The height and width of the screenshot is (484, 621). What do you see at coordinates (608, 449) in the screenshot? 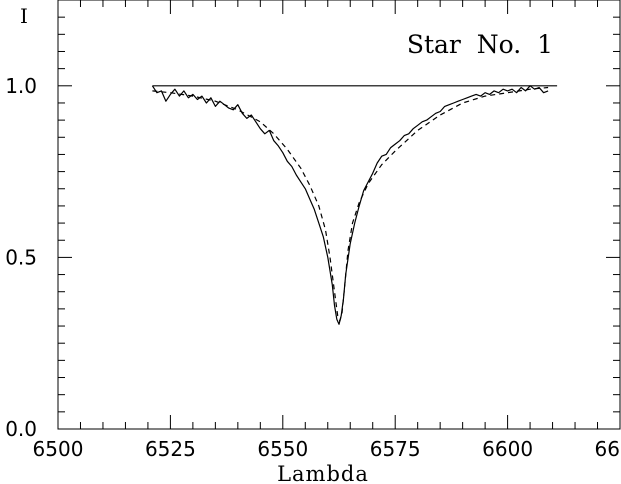
I see `x-tick-label: 6625` at bounding box center [608, 449].